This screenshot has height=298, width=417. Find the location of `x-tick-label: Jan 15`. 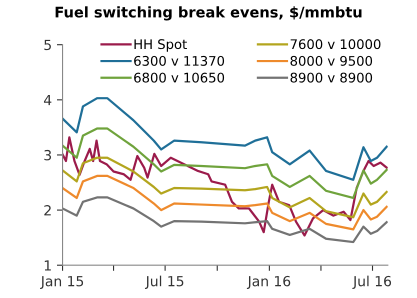

x-tick-label: Jan 15 is located at coordinates (62, 282).